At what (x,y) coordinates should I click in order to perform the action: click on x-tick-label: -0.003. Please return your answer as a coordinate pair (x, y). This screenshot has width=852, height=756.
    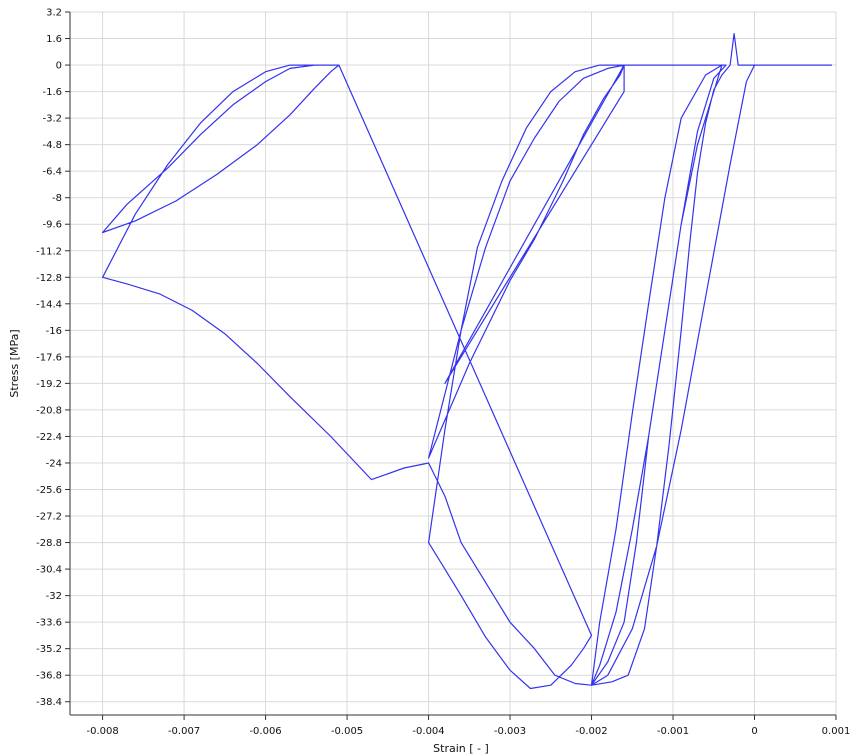
    Looking at the image, I should click on (510, 731).